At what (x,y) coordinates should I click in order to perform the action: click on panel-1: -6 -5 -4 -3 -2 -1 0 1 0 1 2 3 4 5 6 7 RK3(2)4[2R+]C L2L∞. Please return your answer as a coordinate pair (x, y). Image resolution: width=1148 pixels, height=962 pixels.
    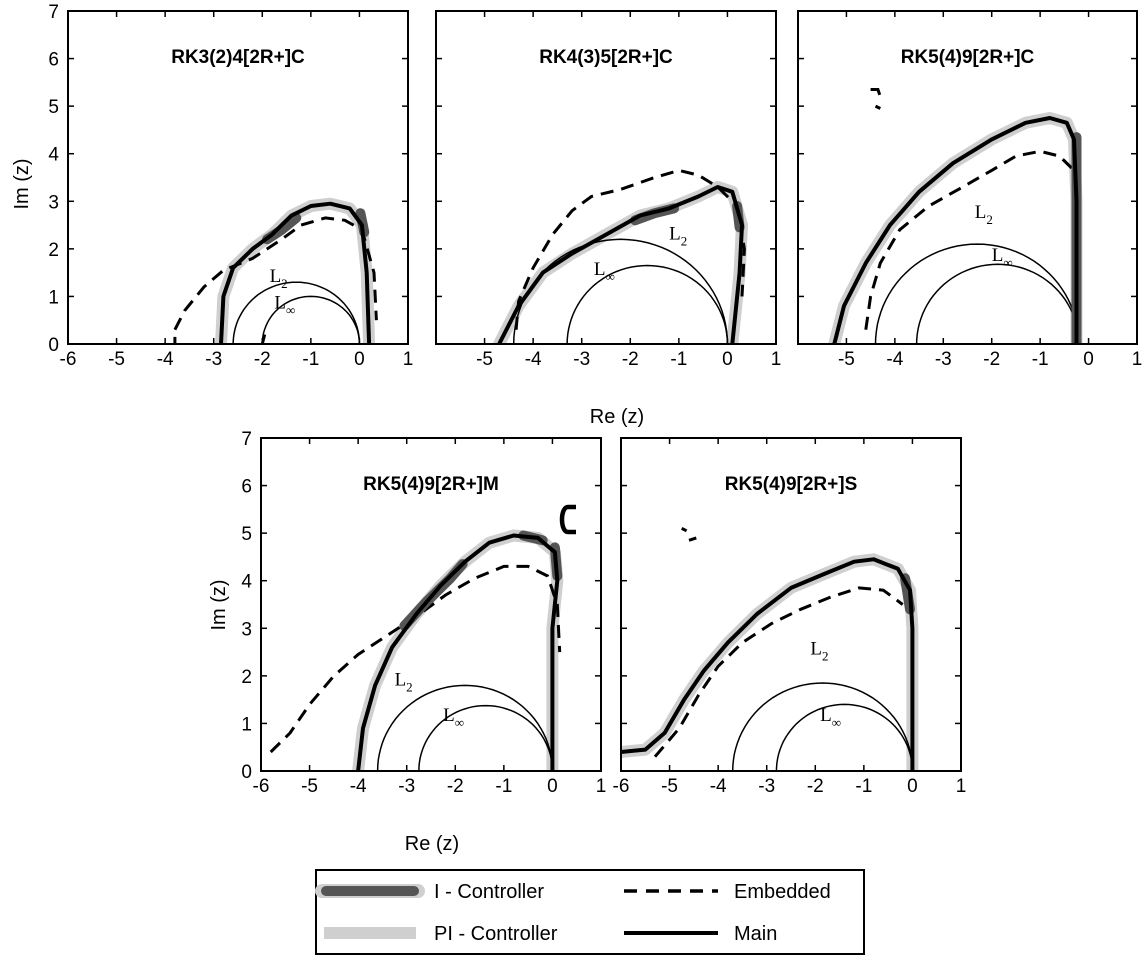
    Looking at the image, I should click on (230, 186).